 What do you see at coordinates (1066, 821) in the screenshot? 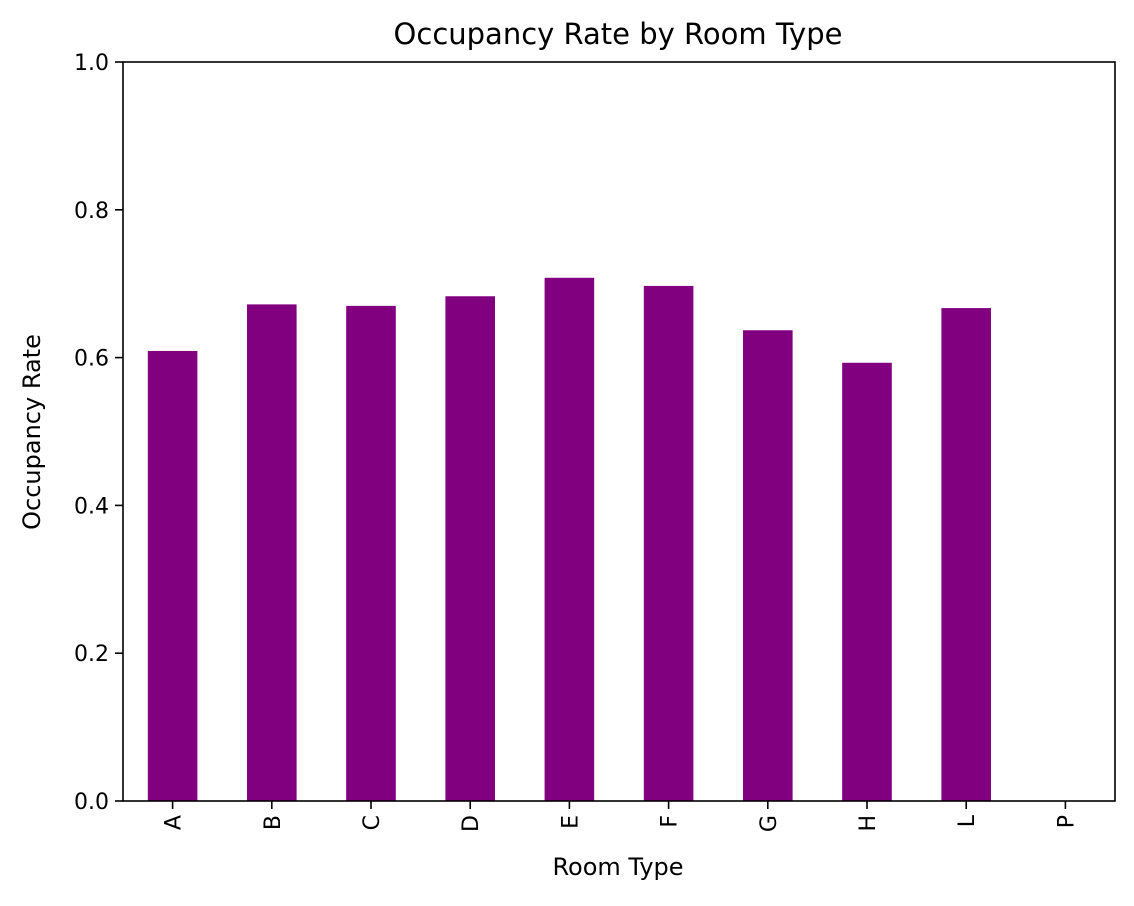
I see `x-tick-label-p: P` at bounding box center [1066, 821].